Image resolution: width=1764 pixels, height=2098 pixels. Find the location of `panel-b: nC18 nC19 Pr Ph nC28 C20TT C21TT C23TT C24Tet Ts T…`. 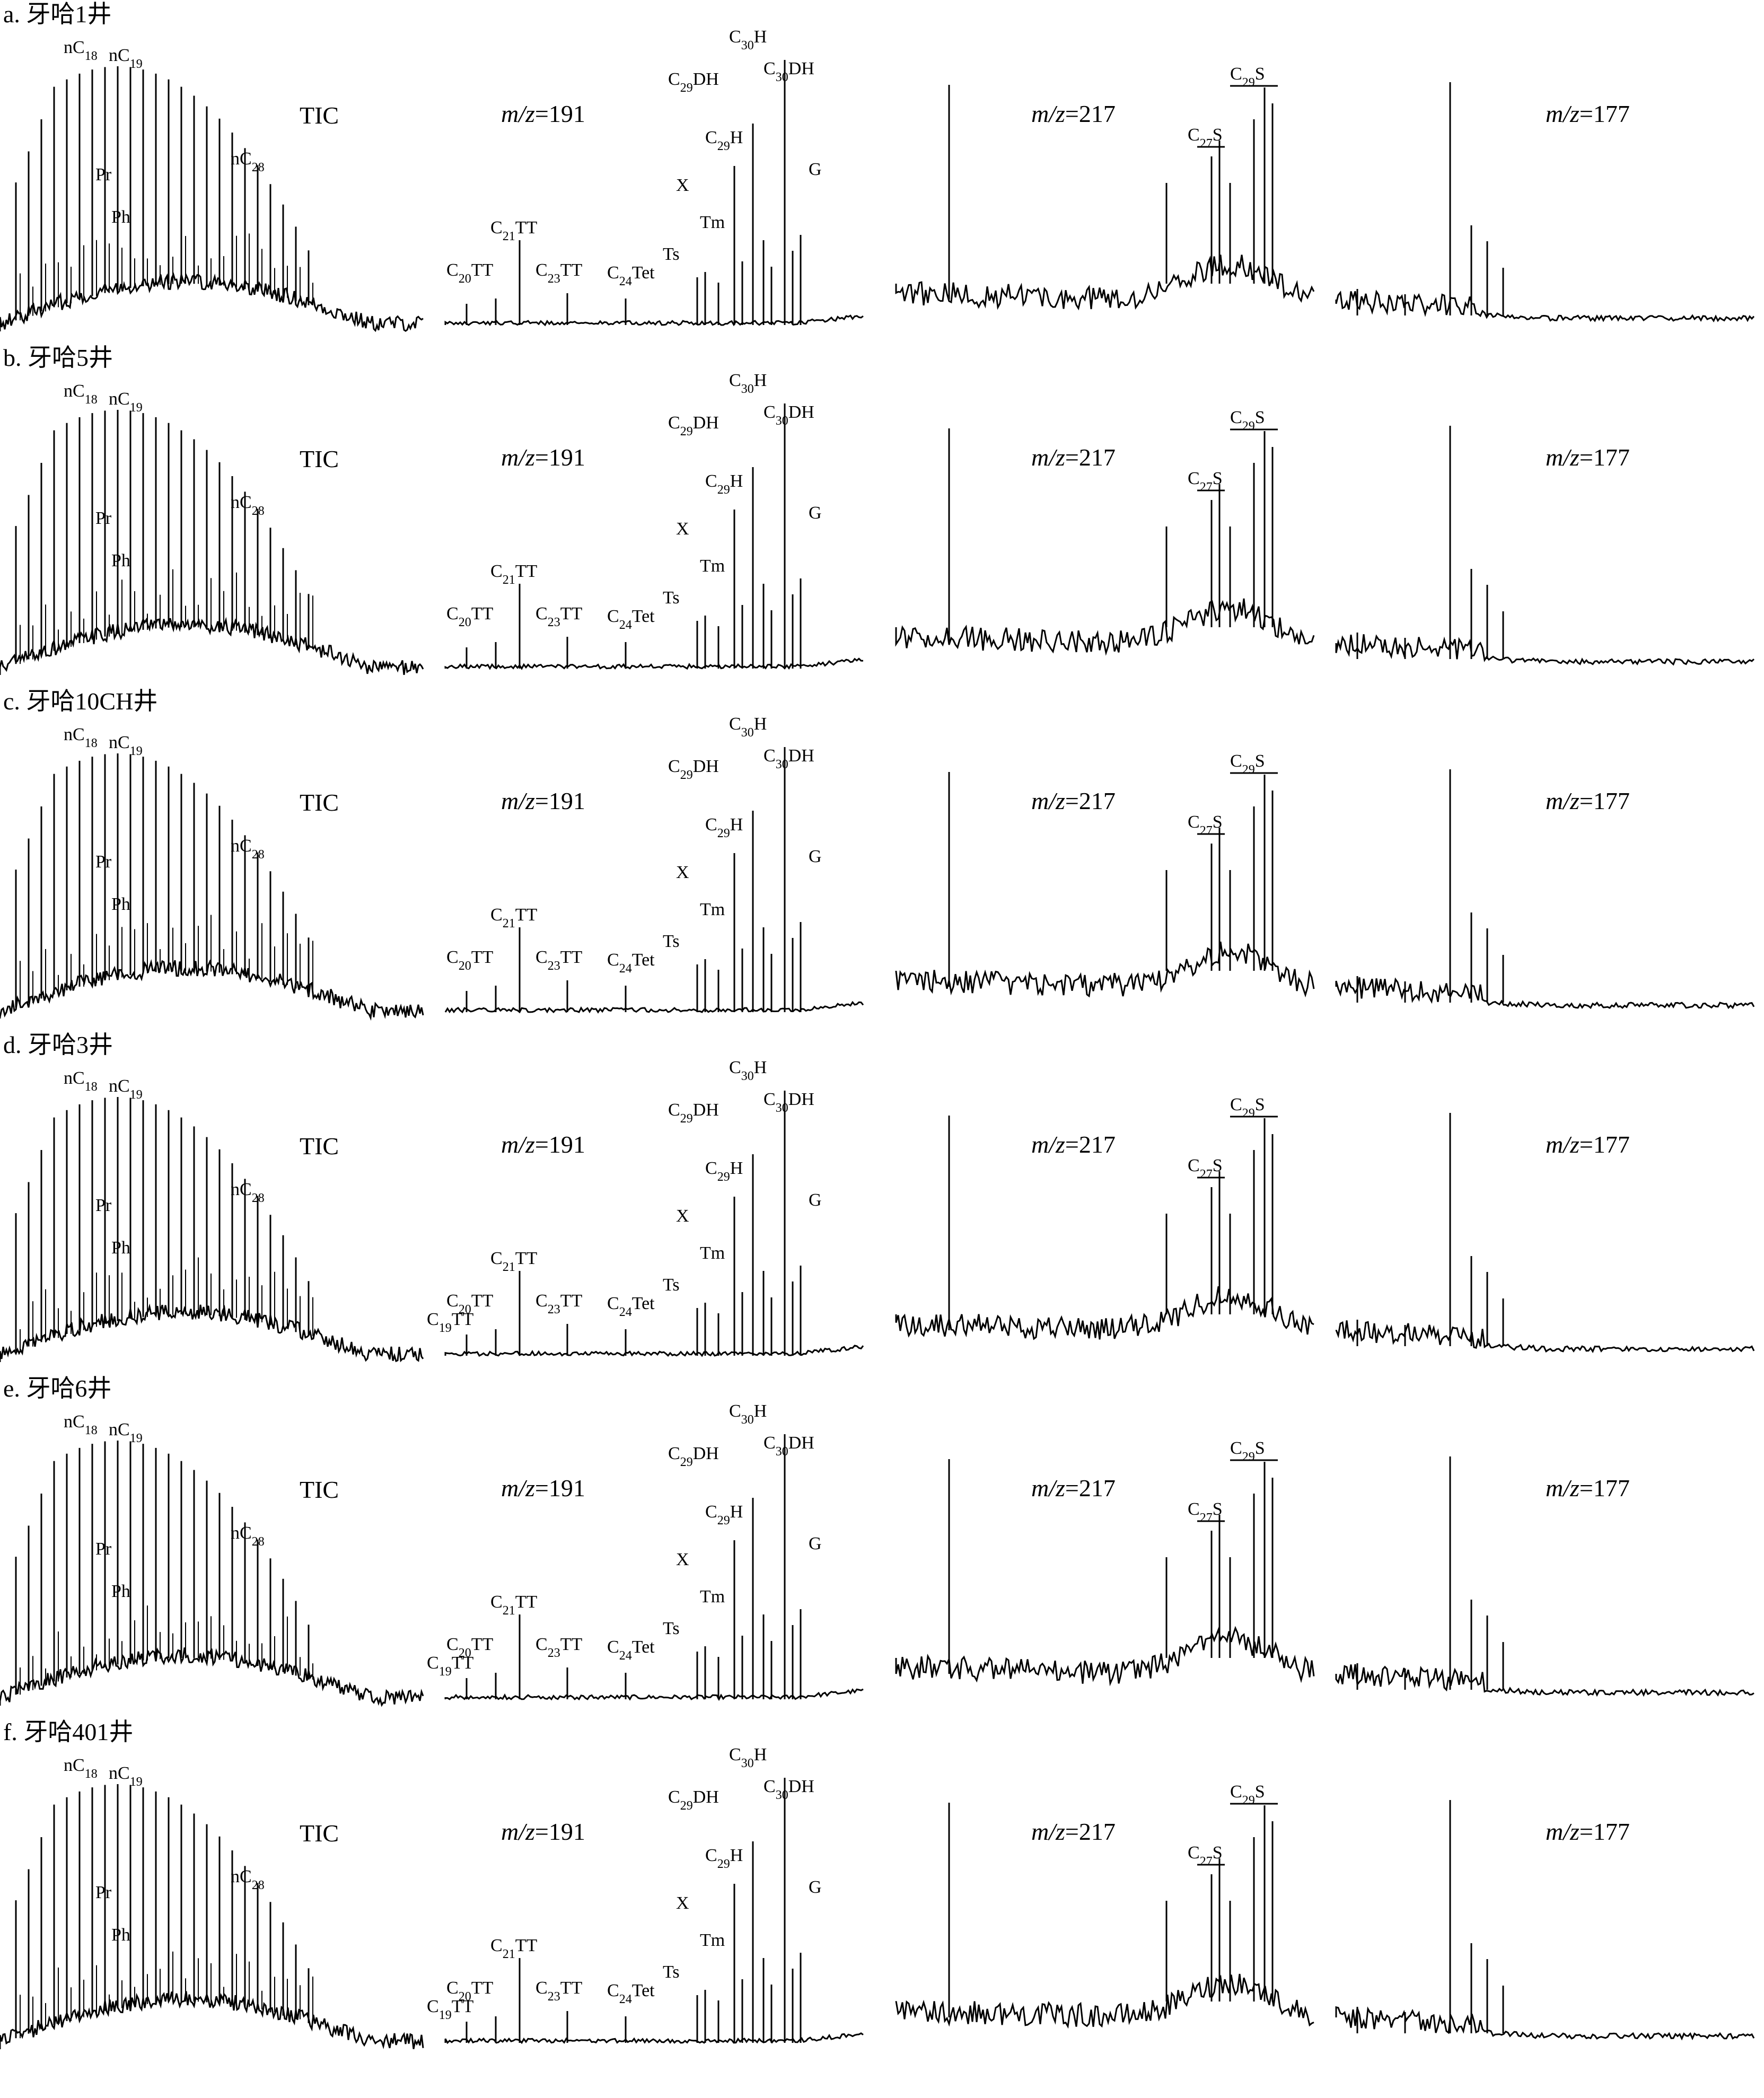

panel-b: nC18 nC19 Pr Ph nC28 C20TT C21TT C23TT C24Tet Ts T… is located at coordinates (877, 523).